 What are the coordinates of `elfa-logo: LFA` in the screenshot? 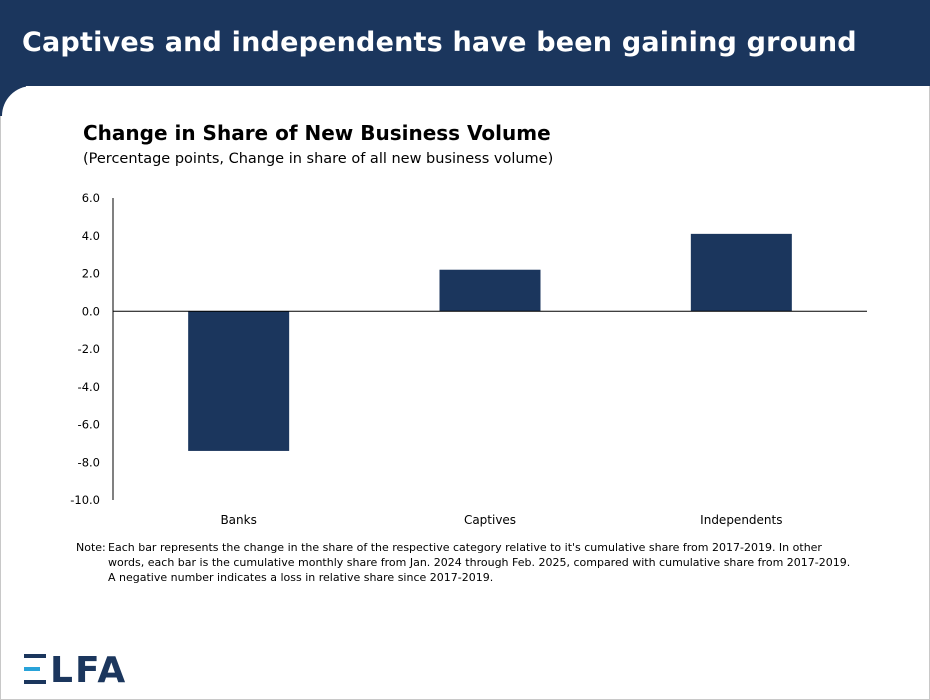 It's located at (75, 670).